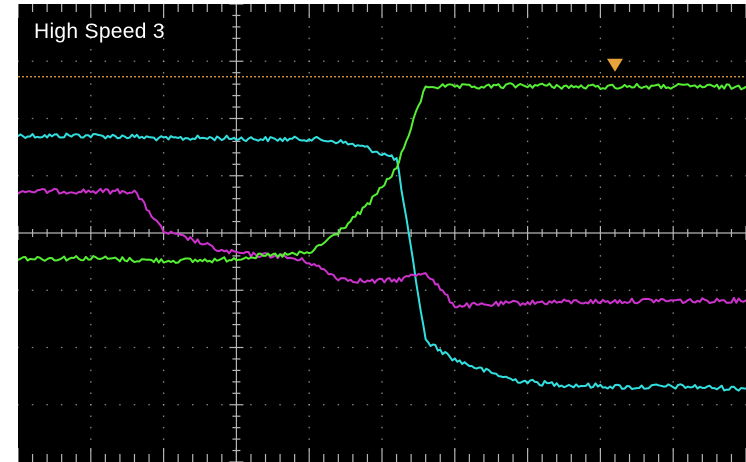 The image size is (746, 462). Describe the element at coordinates (382, 68) in the screenshot. I see `trigger-marker-group` at that location.